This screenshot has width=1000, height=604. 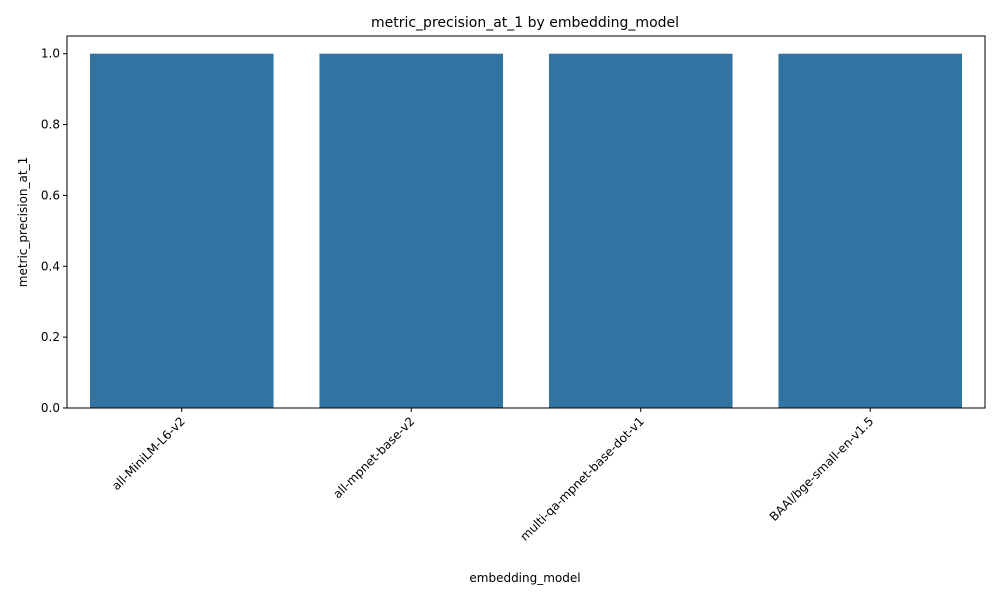 What do you see at coordinates (581, 478) in the screenshot?
I see `x-tick-label: multi-qa-mpnet-base-dot-v1` at bounding box center [581, 478].